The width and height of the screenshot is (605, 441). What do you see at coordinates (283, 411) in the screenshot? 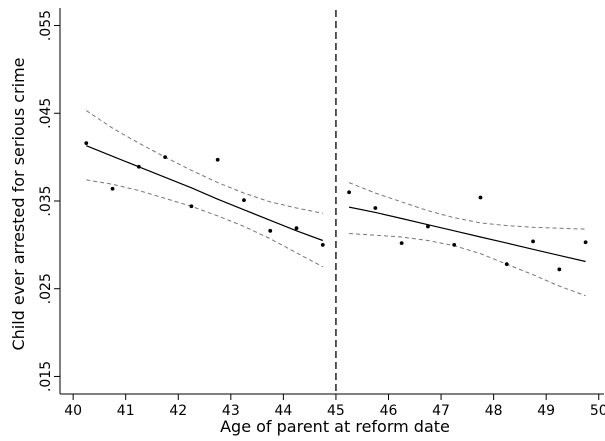
I see `x-tick-label: 44` at bounding box center [283, 411].